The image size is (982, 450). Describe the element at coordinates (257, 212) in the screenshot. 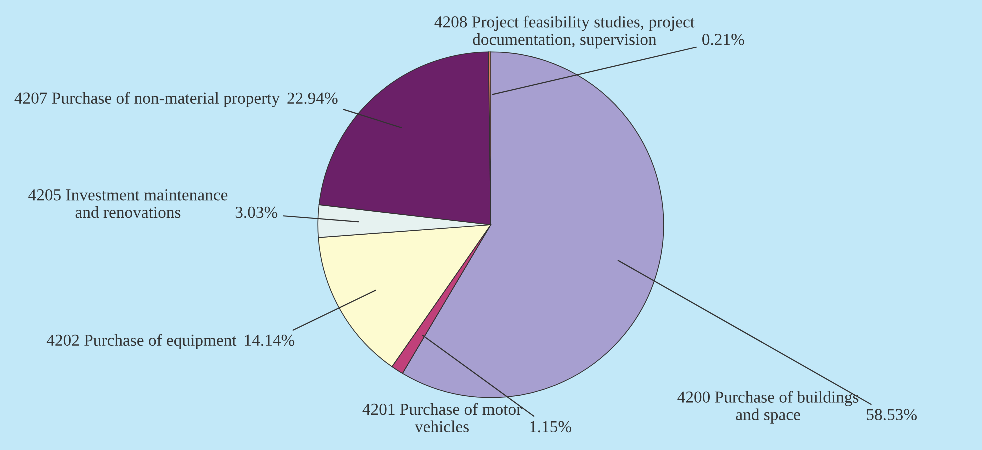

I see `data-label: 3.03%` at that location.